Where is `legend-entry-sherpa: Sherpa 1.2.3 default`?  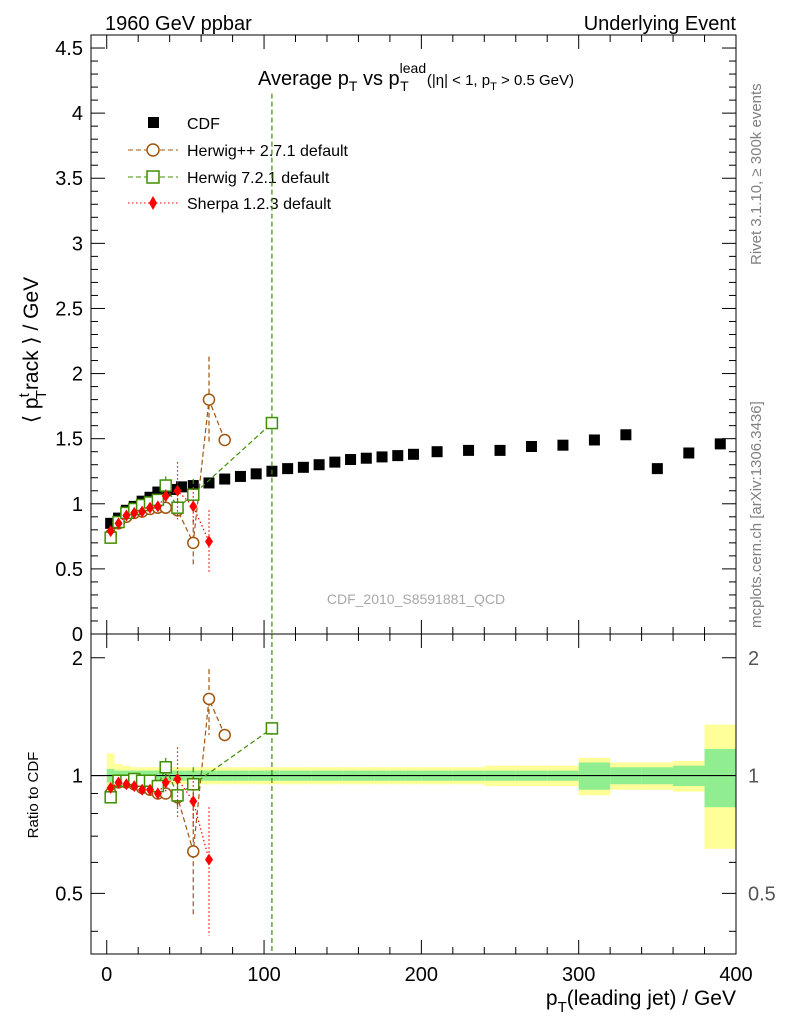 legend-entry-sherpa: Sherpa 1.2.3 default is located at coordinates (230, 204).